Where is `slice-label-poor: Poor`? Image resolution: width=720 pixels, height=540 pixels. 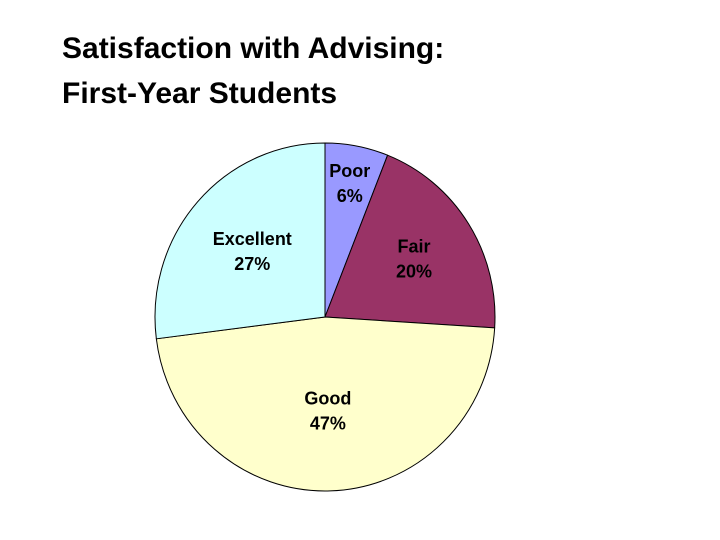
slice-label-poor: Poor is located at coordinates (349, 171).